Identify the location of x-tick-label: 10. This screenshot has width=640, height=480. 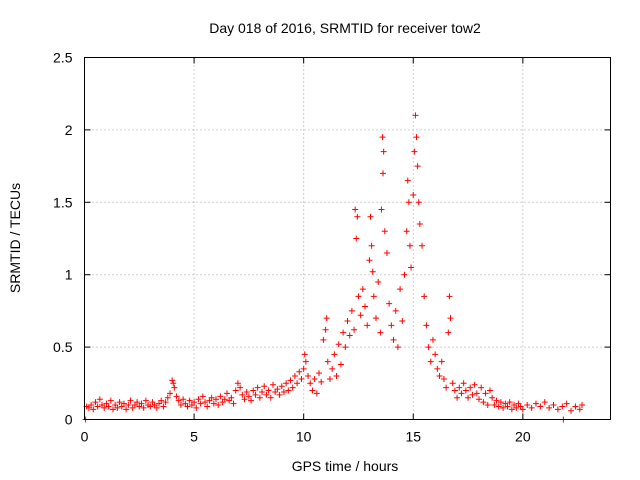
(304, 437).